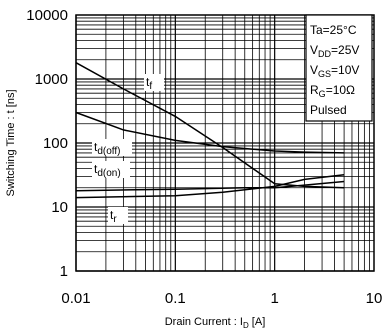  I want to click on condition-line: Ta=25°C, so click(333, 30).